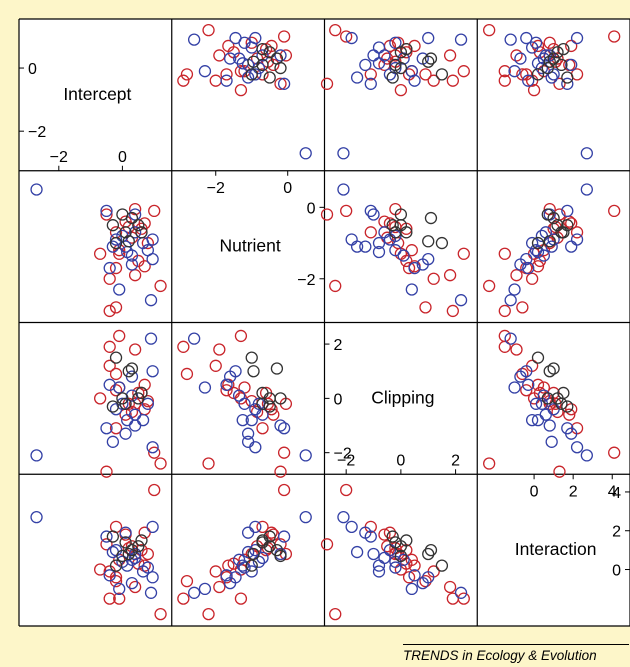  What do you see at coordinates (616, 571) in the screenshot?
I see `y-tick-label: 0` at bounding box center [616, 571].